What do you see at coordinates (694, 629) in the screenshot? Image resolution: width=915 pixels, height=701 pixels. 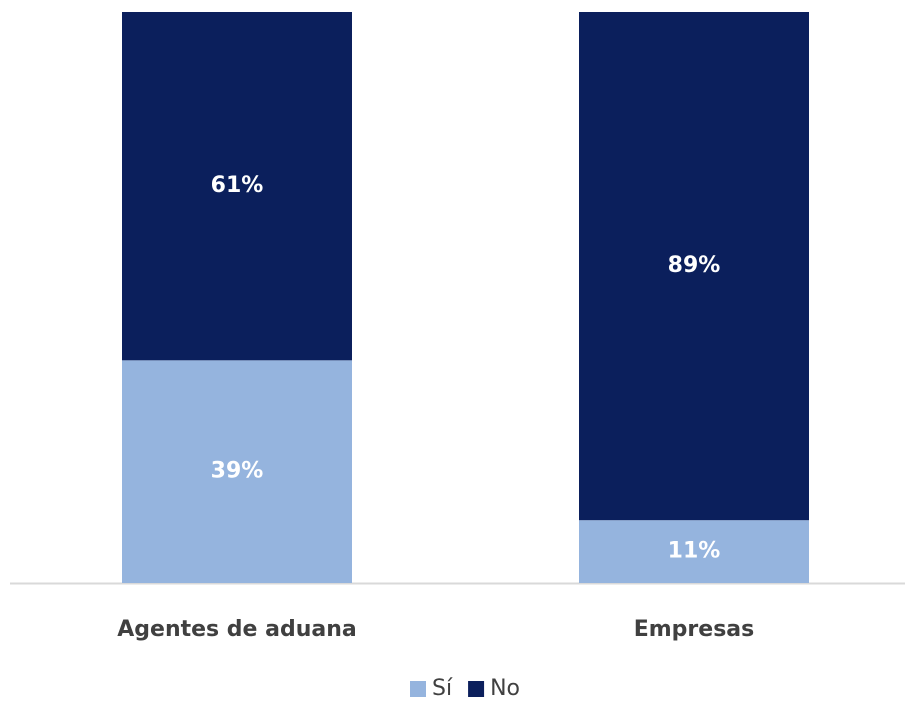 I see `x-tick-label: Empresas` at bounding box center [694, 629].